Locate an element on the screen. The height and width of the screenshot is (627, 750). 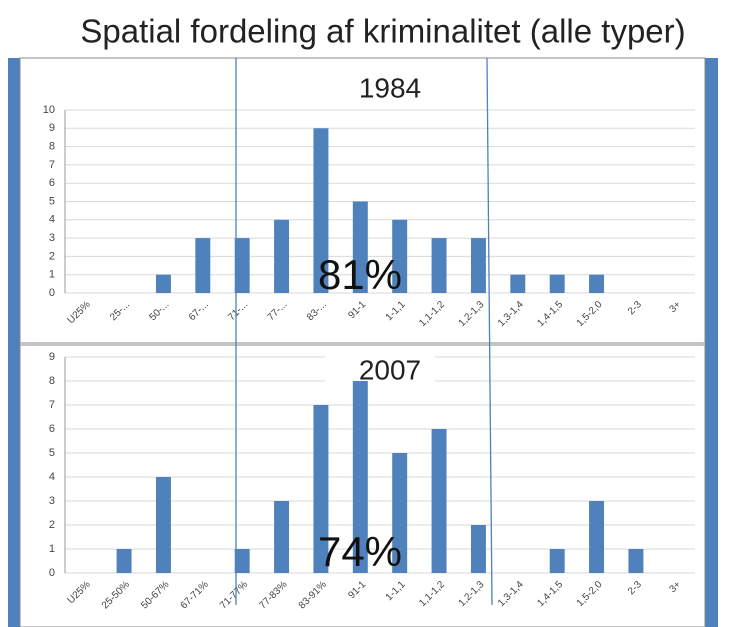
annotation: 81% is located at coordinates (360, 274).